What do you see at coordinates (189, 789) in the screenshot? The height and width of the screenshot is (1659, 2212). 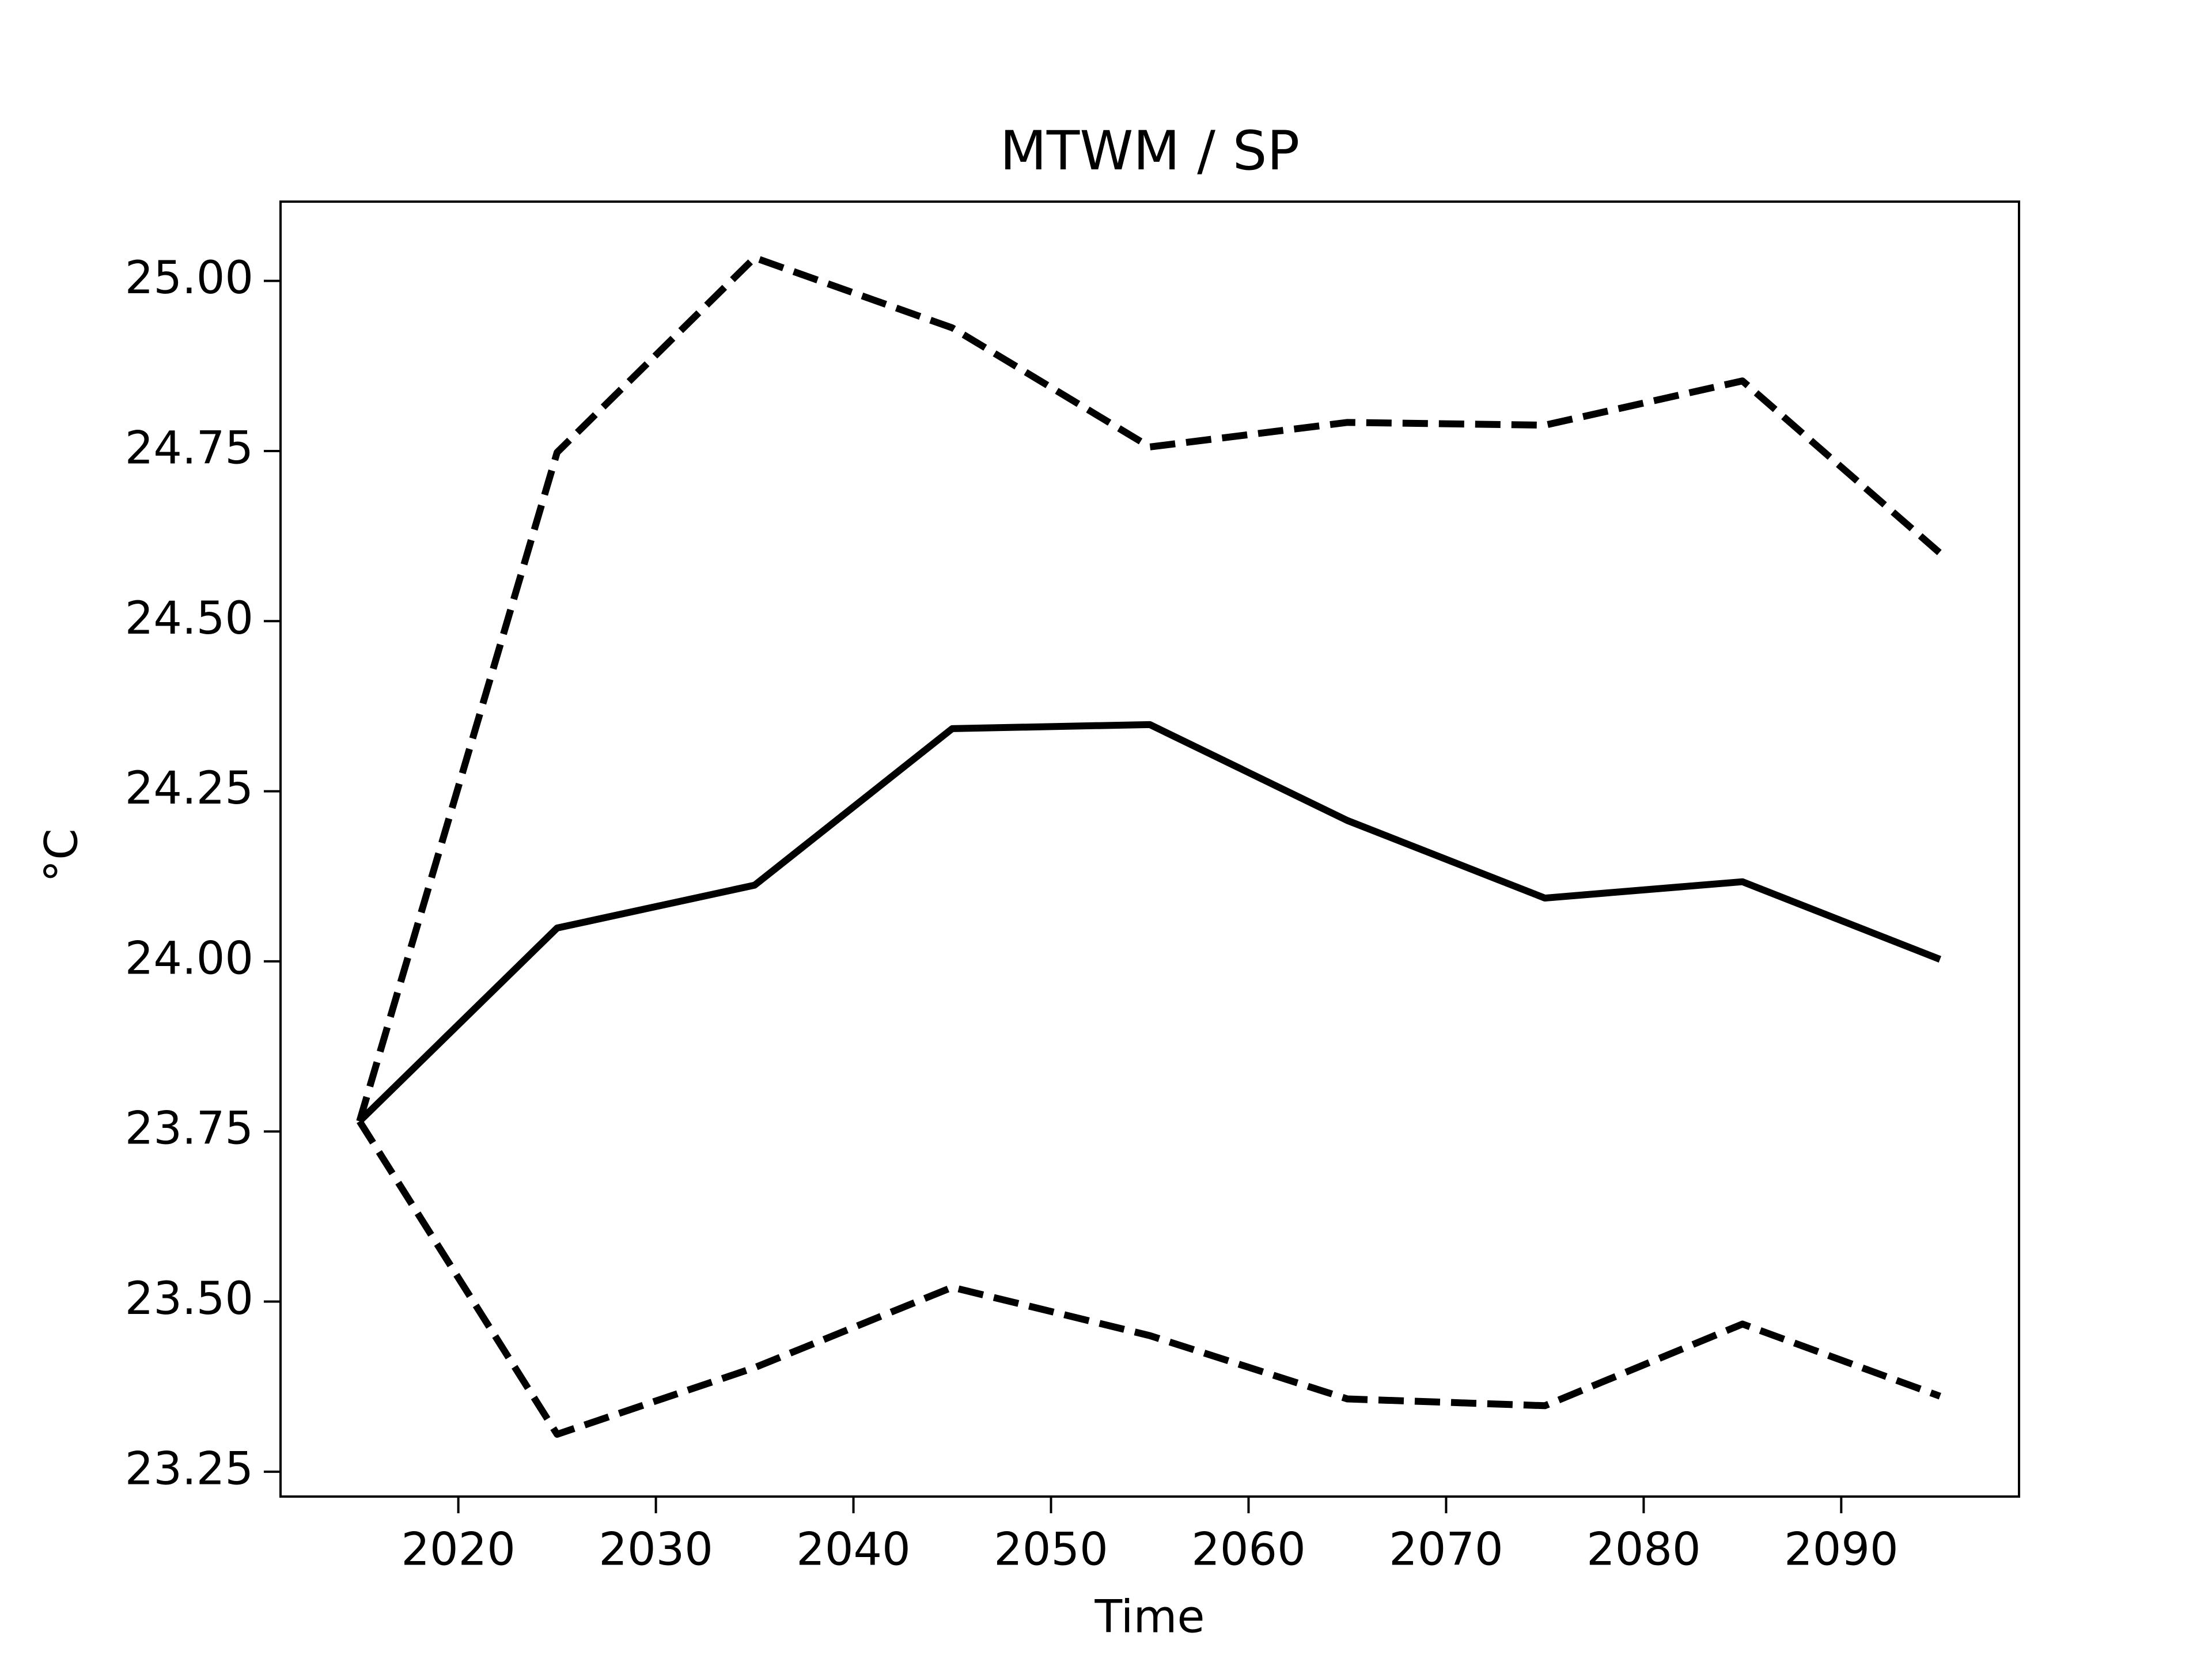 I see `y-tick-label: 24.25` at bounding box center [189, 789].